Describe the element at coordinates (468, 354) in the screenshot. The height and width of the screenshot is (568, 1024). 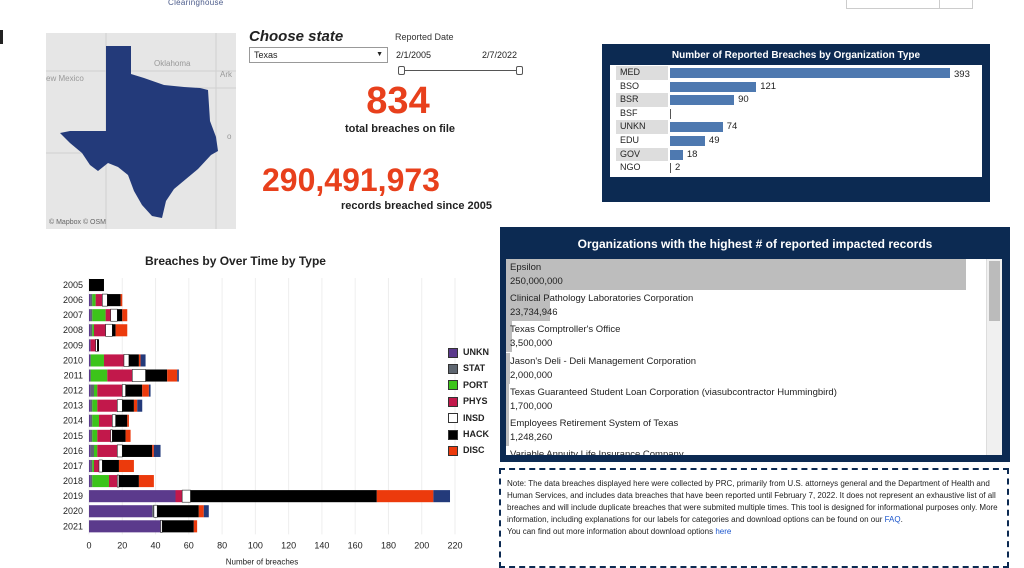
I see `legend-item: UNKN` at that location.